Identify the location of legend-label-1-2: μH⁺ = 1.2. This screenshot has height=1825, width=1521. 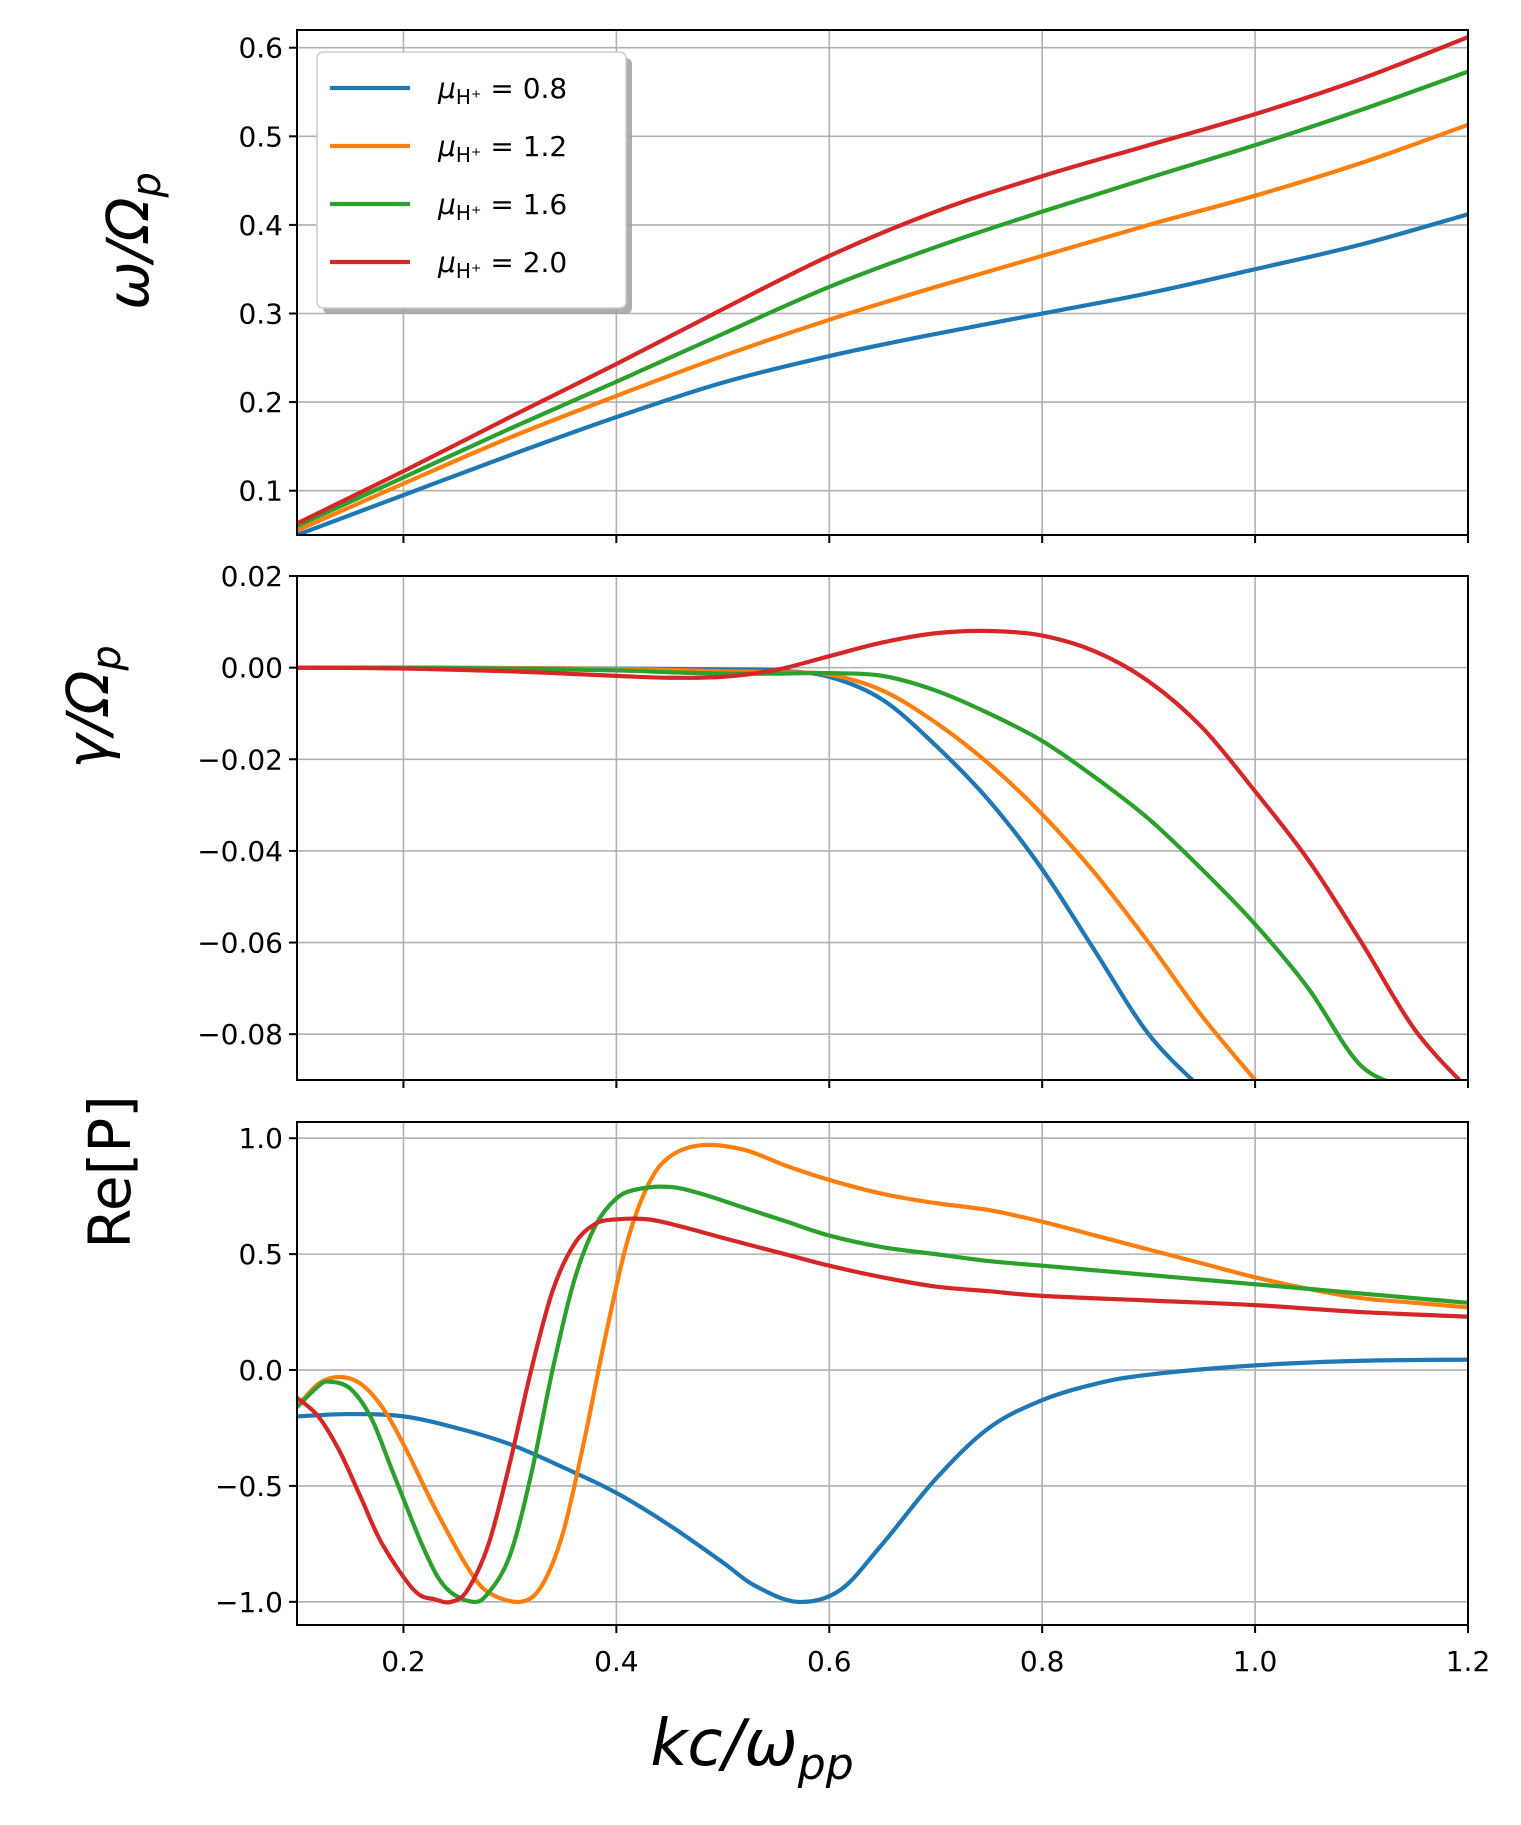
(502, 148).